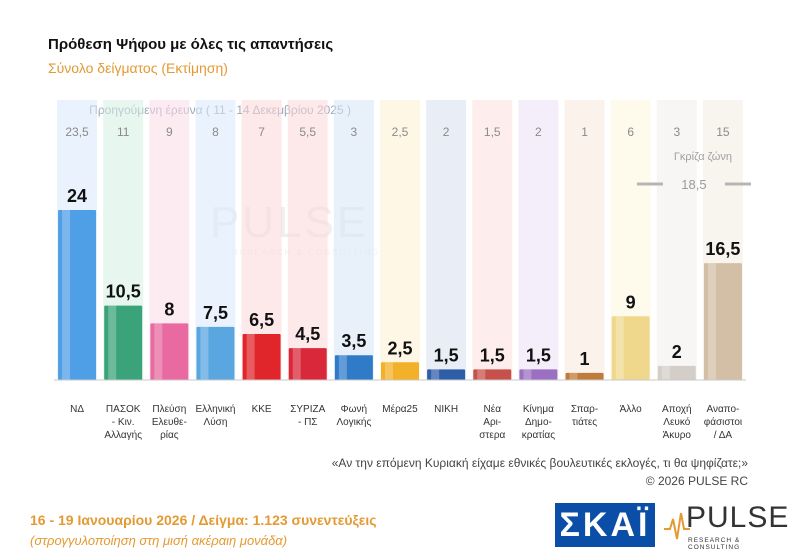 This screenshot has height=558, width=796. What do you see at coordinates (538, 422) in the screenshot?
I see `category-label: Δημο-` at bounding box center [538, 422].